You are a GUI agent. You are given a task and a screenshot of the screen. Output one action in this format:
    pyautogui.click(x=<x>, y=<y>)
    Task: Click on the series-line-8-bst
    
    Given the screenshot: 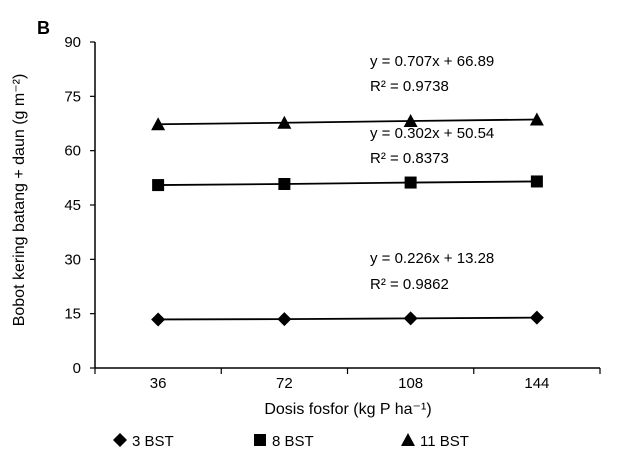 What is the action you would take?
    pyautogui.click(x=347, y=183)
    